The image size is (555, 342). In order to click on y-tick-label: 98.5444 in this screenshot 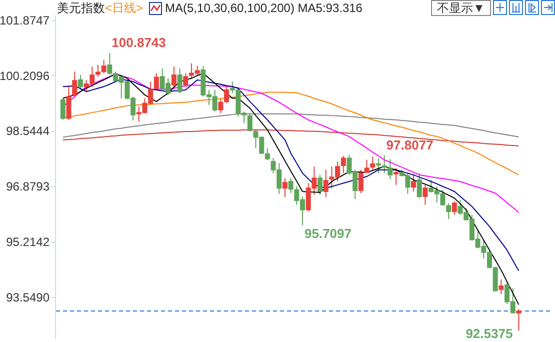, I will do `click(28, 131)`.